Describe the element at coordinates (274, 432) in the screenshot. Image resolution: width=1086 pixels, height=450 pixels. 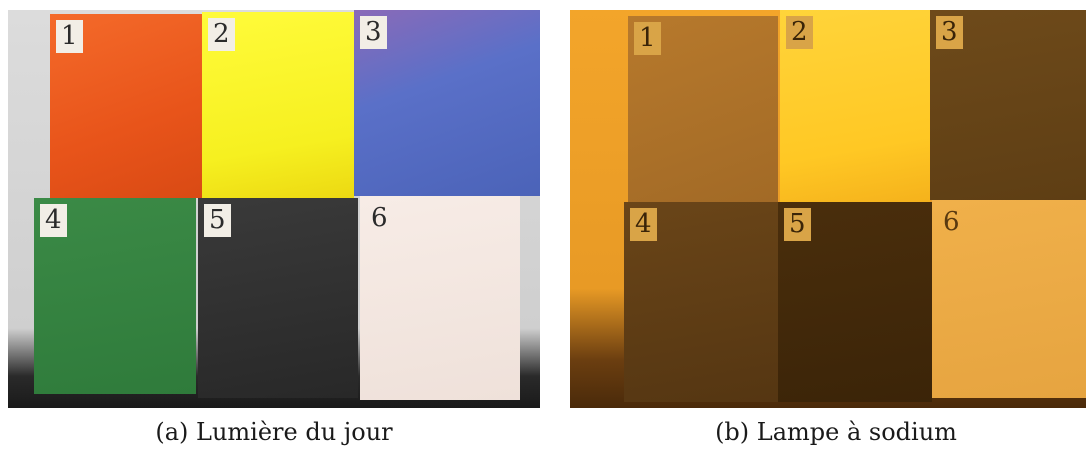
I see `caption-daylight: (a) Lumière du jour` at that location.